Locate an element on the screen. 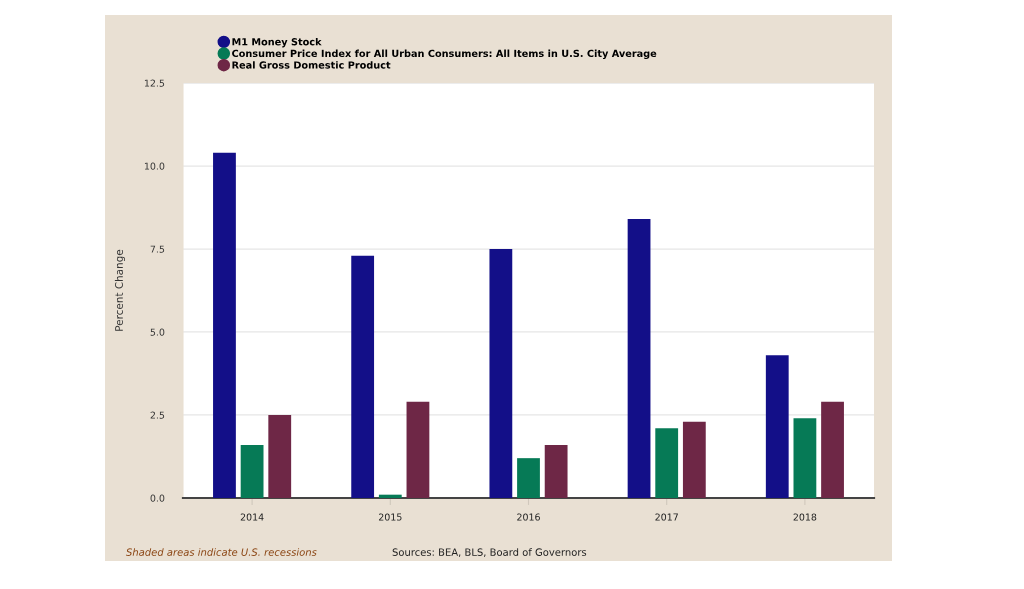  y-tick-label: 5.0 is located at coordinates (157, 332).